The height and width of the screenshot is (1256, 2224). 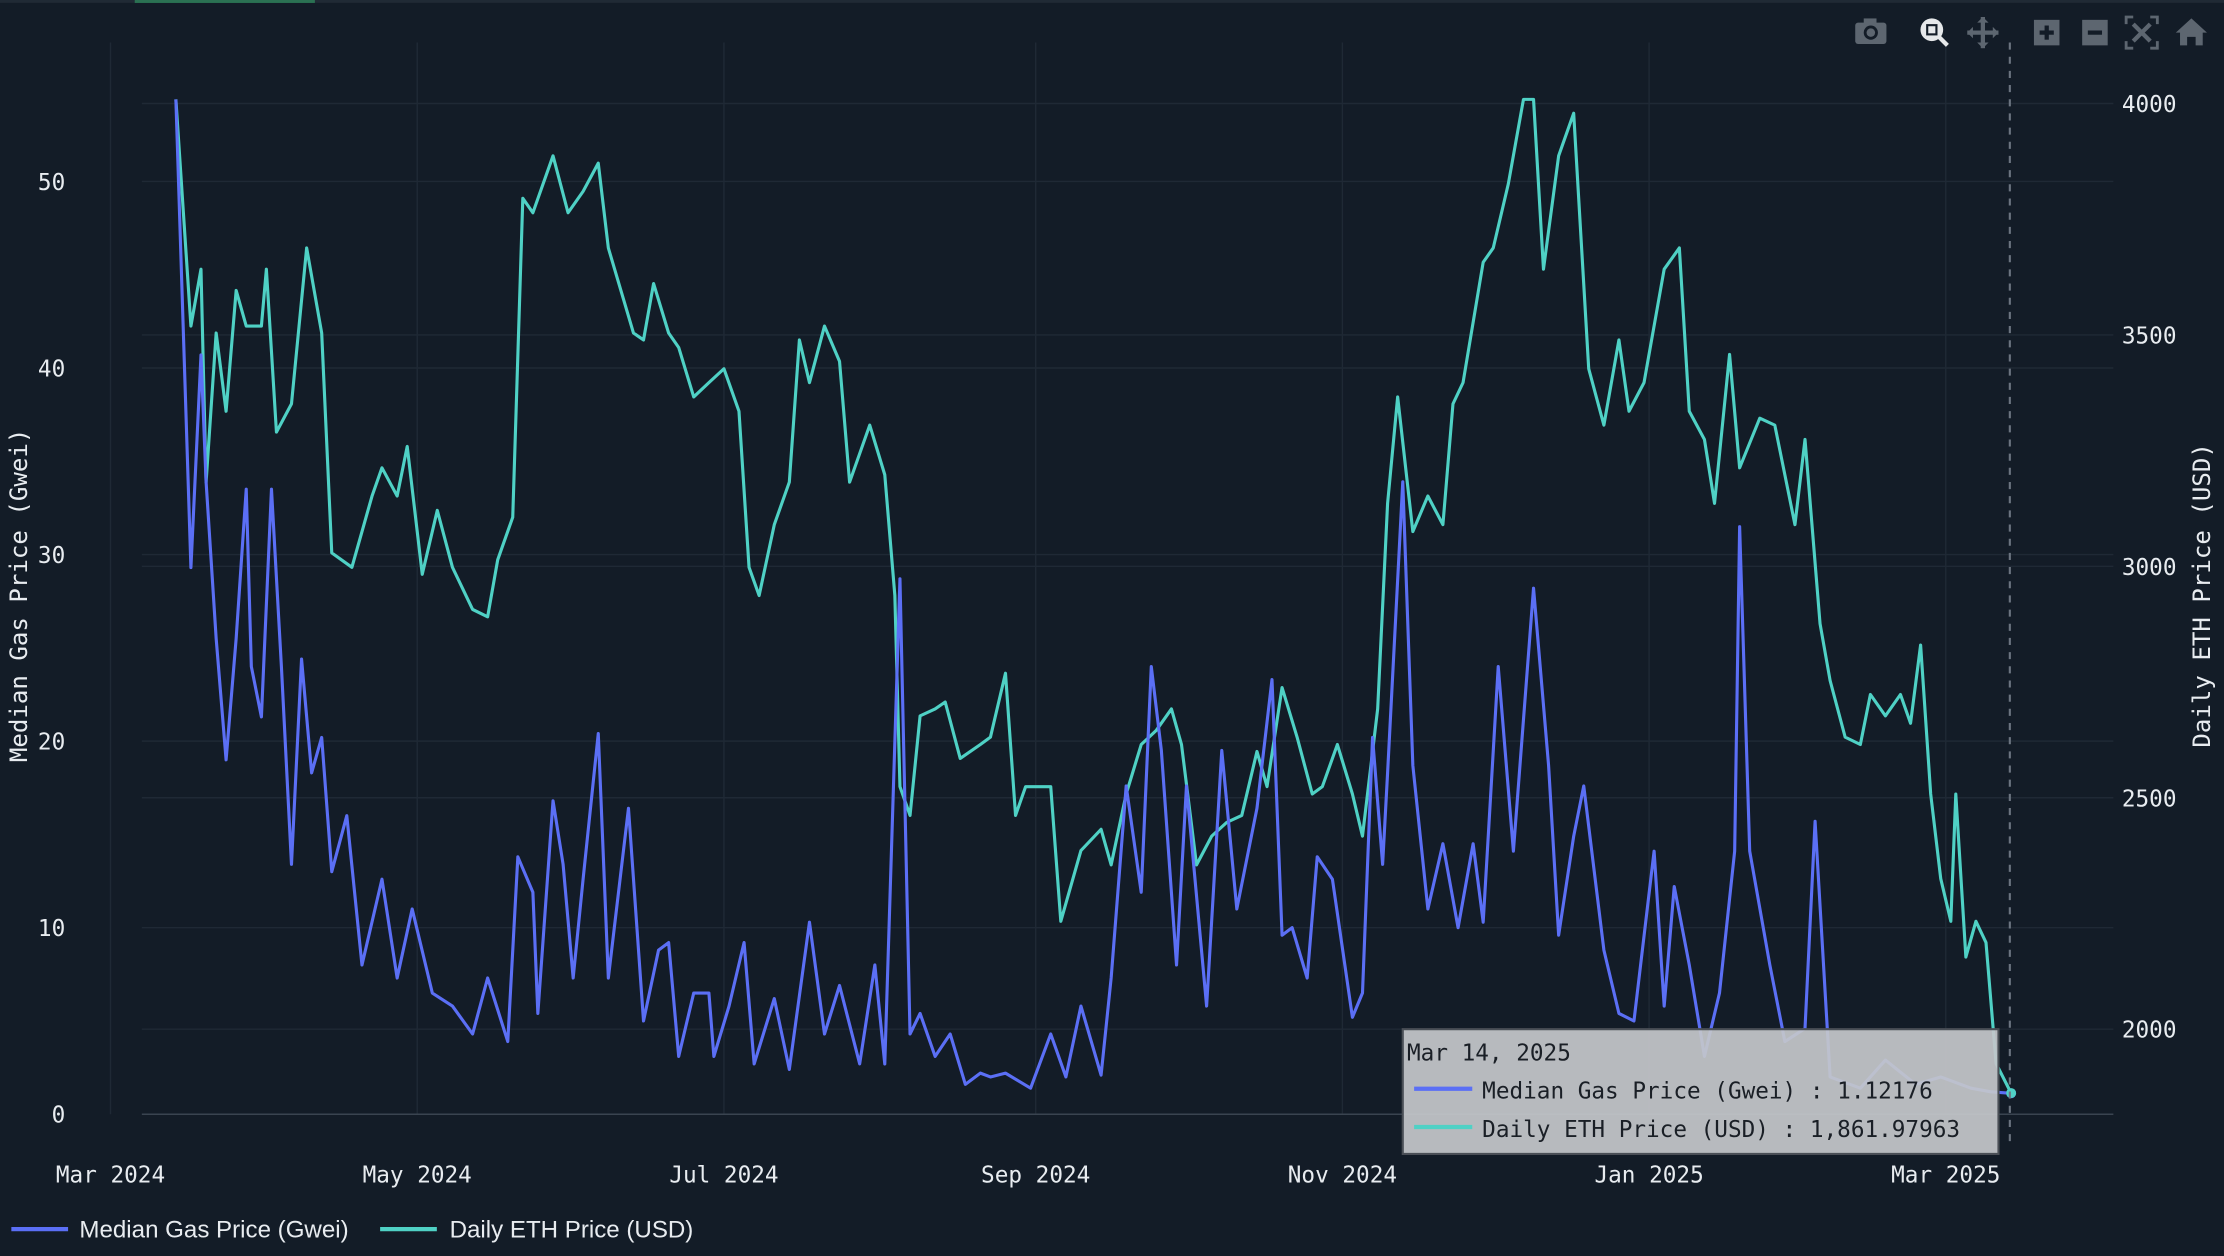 I want to click on x-tick-label: Jul 2024, so click(x=723, y=1175).